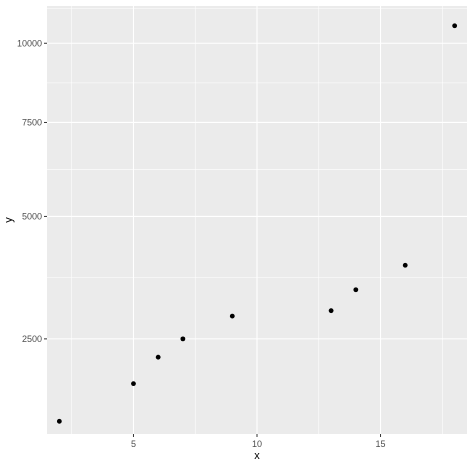 This screenshot has width=474, height=464. Describe the element at coordinates (257, 456) in the screenshot. I see `x-axis-title: x` at that location.